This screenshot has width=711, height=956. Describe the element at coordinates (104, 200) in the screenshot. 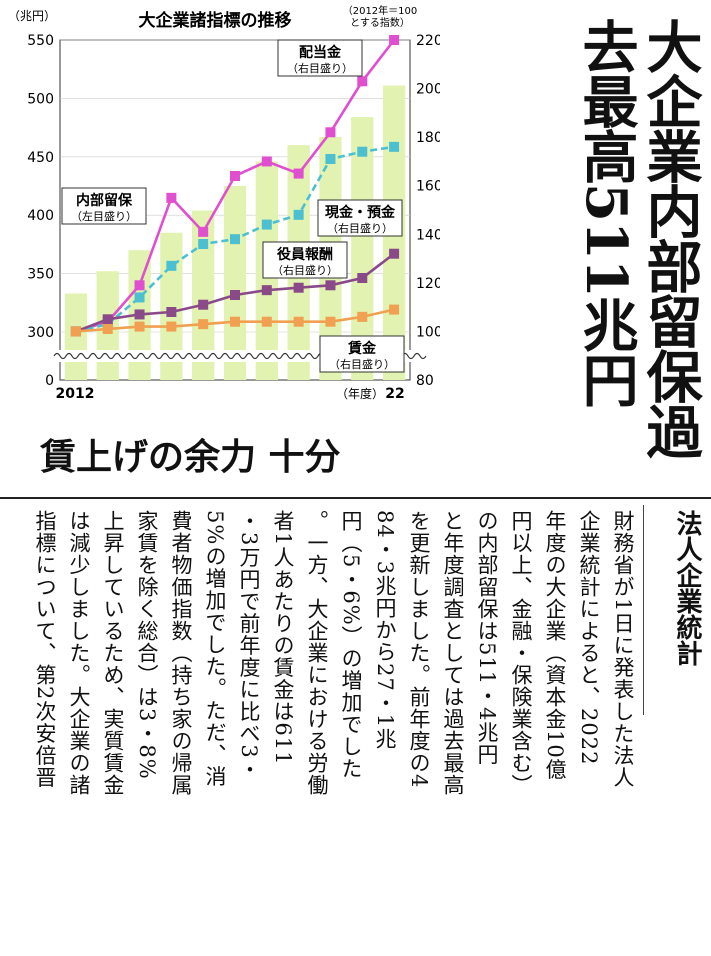

I see `legend-label-内部留保: 内部留保` at that location.